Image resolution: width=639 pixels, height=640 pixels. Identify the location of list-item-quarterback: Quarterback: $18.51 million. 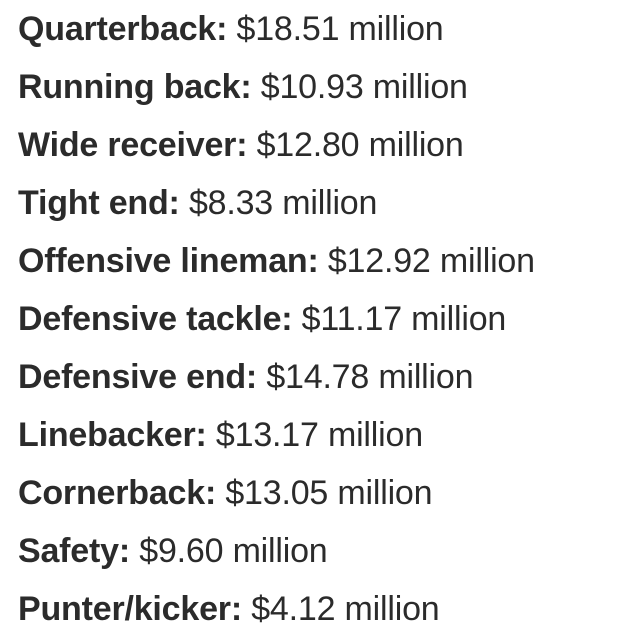
(276, 29).